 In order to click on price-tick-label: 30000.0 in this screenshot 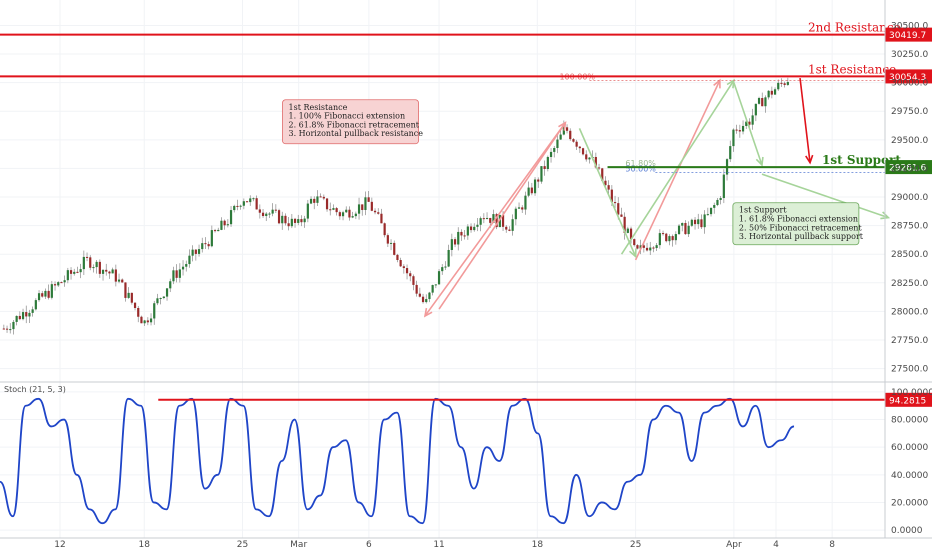, I will do `click(909, 84)`.